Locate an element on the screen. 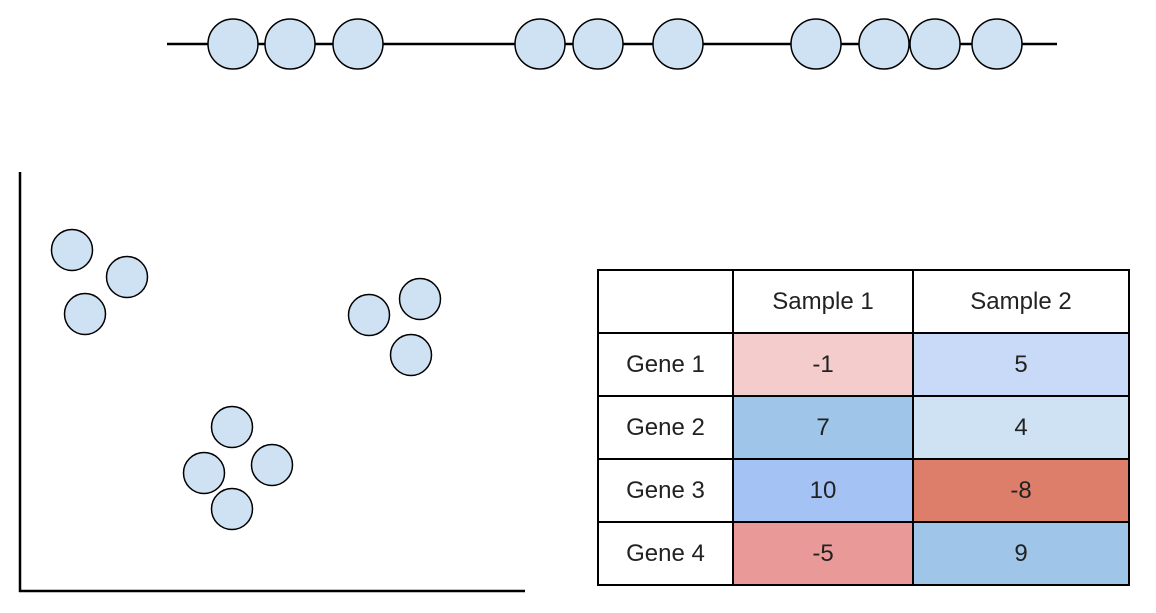  table-row: Gene 1 -1 5 is located at coordinates (863, 364).